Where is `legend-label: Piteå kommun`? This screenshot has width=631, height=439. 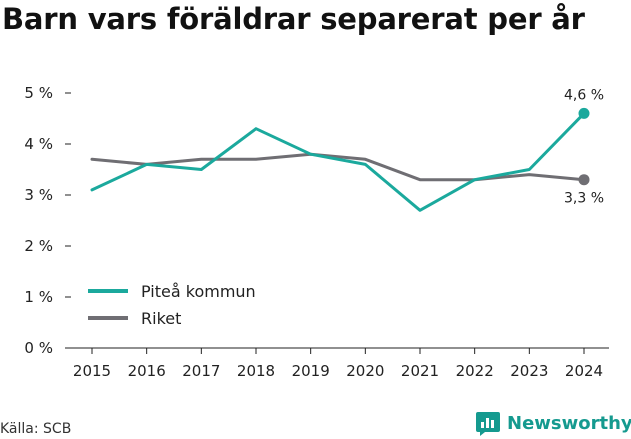 legend-label: Piteå kommun is located at coordinates (198, 291).